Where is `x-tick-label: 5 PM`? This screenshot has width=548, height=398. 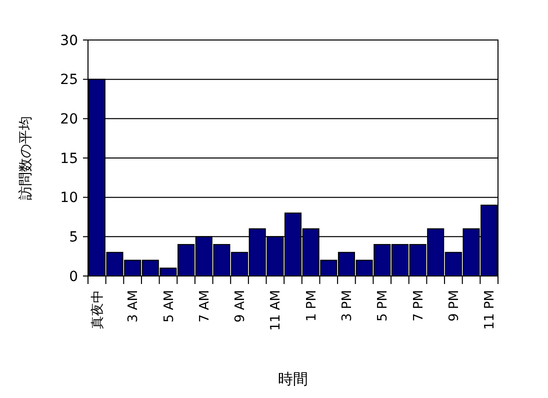
x-tick-label: 5 PM is located at coordinates (383, 306).